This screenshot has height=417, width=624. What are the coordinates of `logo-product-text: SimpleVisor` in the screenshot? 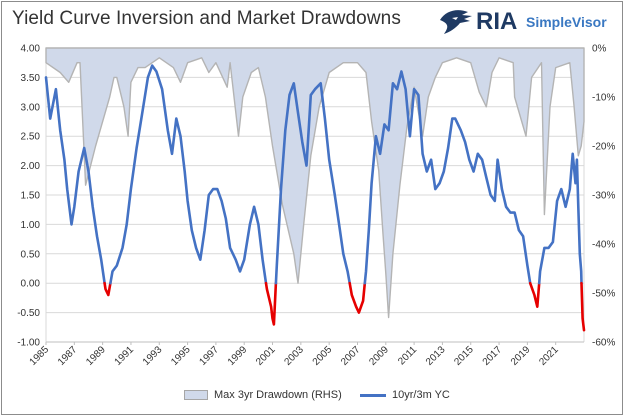 It's located at (566, 22).